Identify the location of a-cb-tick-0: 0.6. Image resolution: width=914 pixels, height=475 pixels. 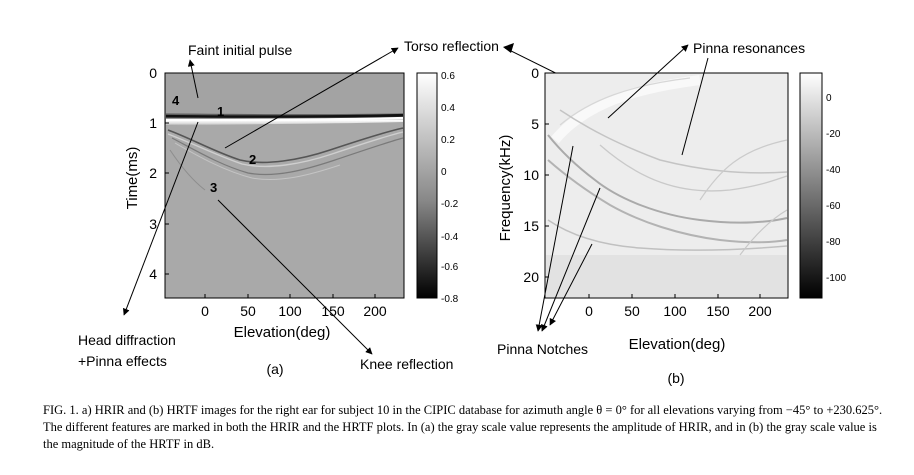
(448, 76).